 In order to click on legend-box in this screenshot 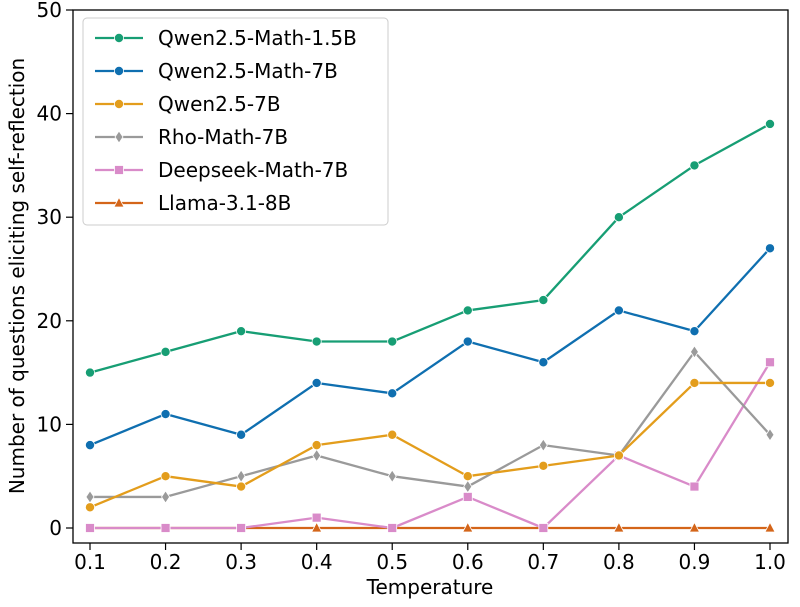, I will do `click(235, 121)`.